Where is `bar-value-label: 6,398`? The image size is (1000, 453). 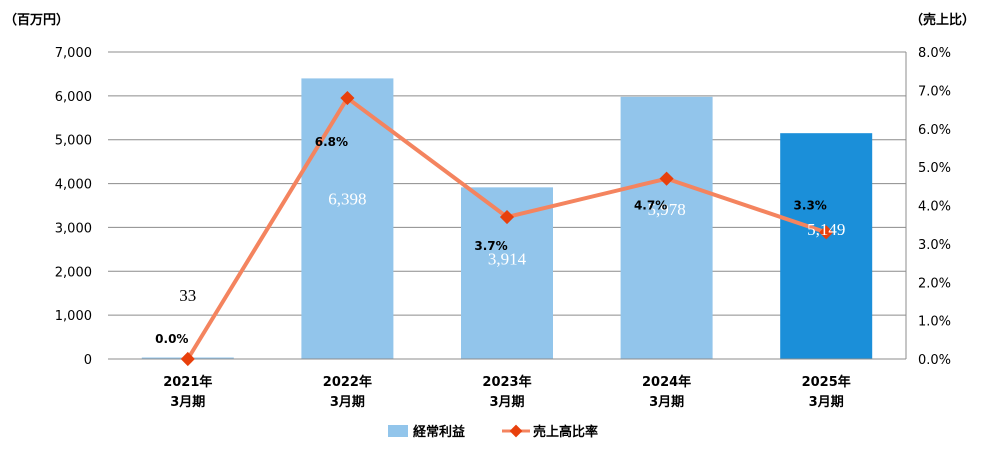 bar-value-label: 6,398 is located at coordinates (347, 199).